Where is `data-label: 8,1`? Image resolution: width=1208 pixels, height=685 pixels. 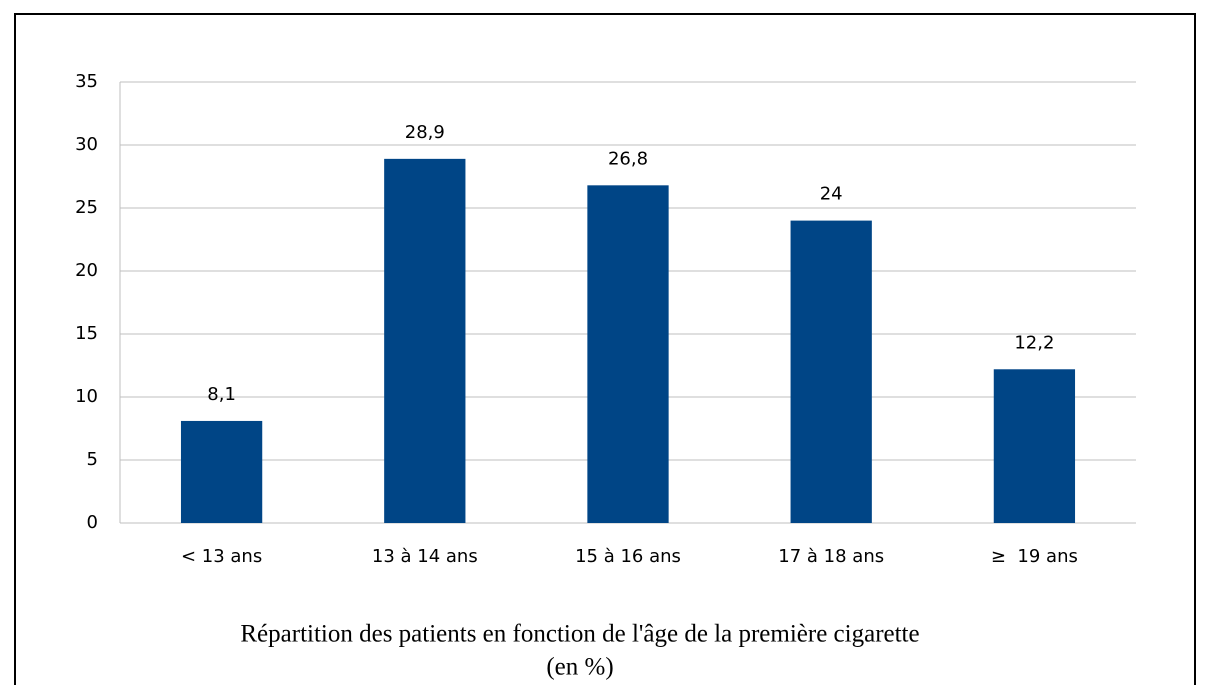
data-label: 8,1 is located at coordinates (221, 394).